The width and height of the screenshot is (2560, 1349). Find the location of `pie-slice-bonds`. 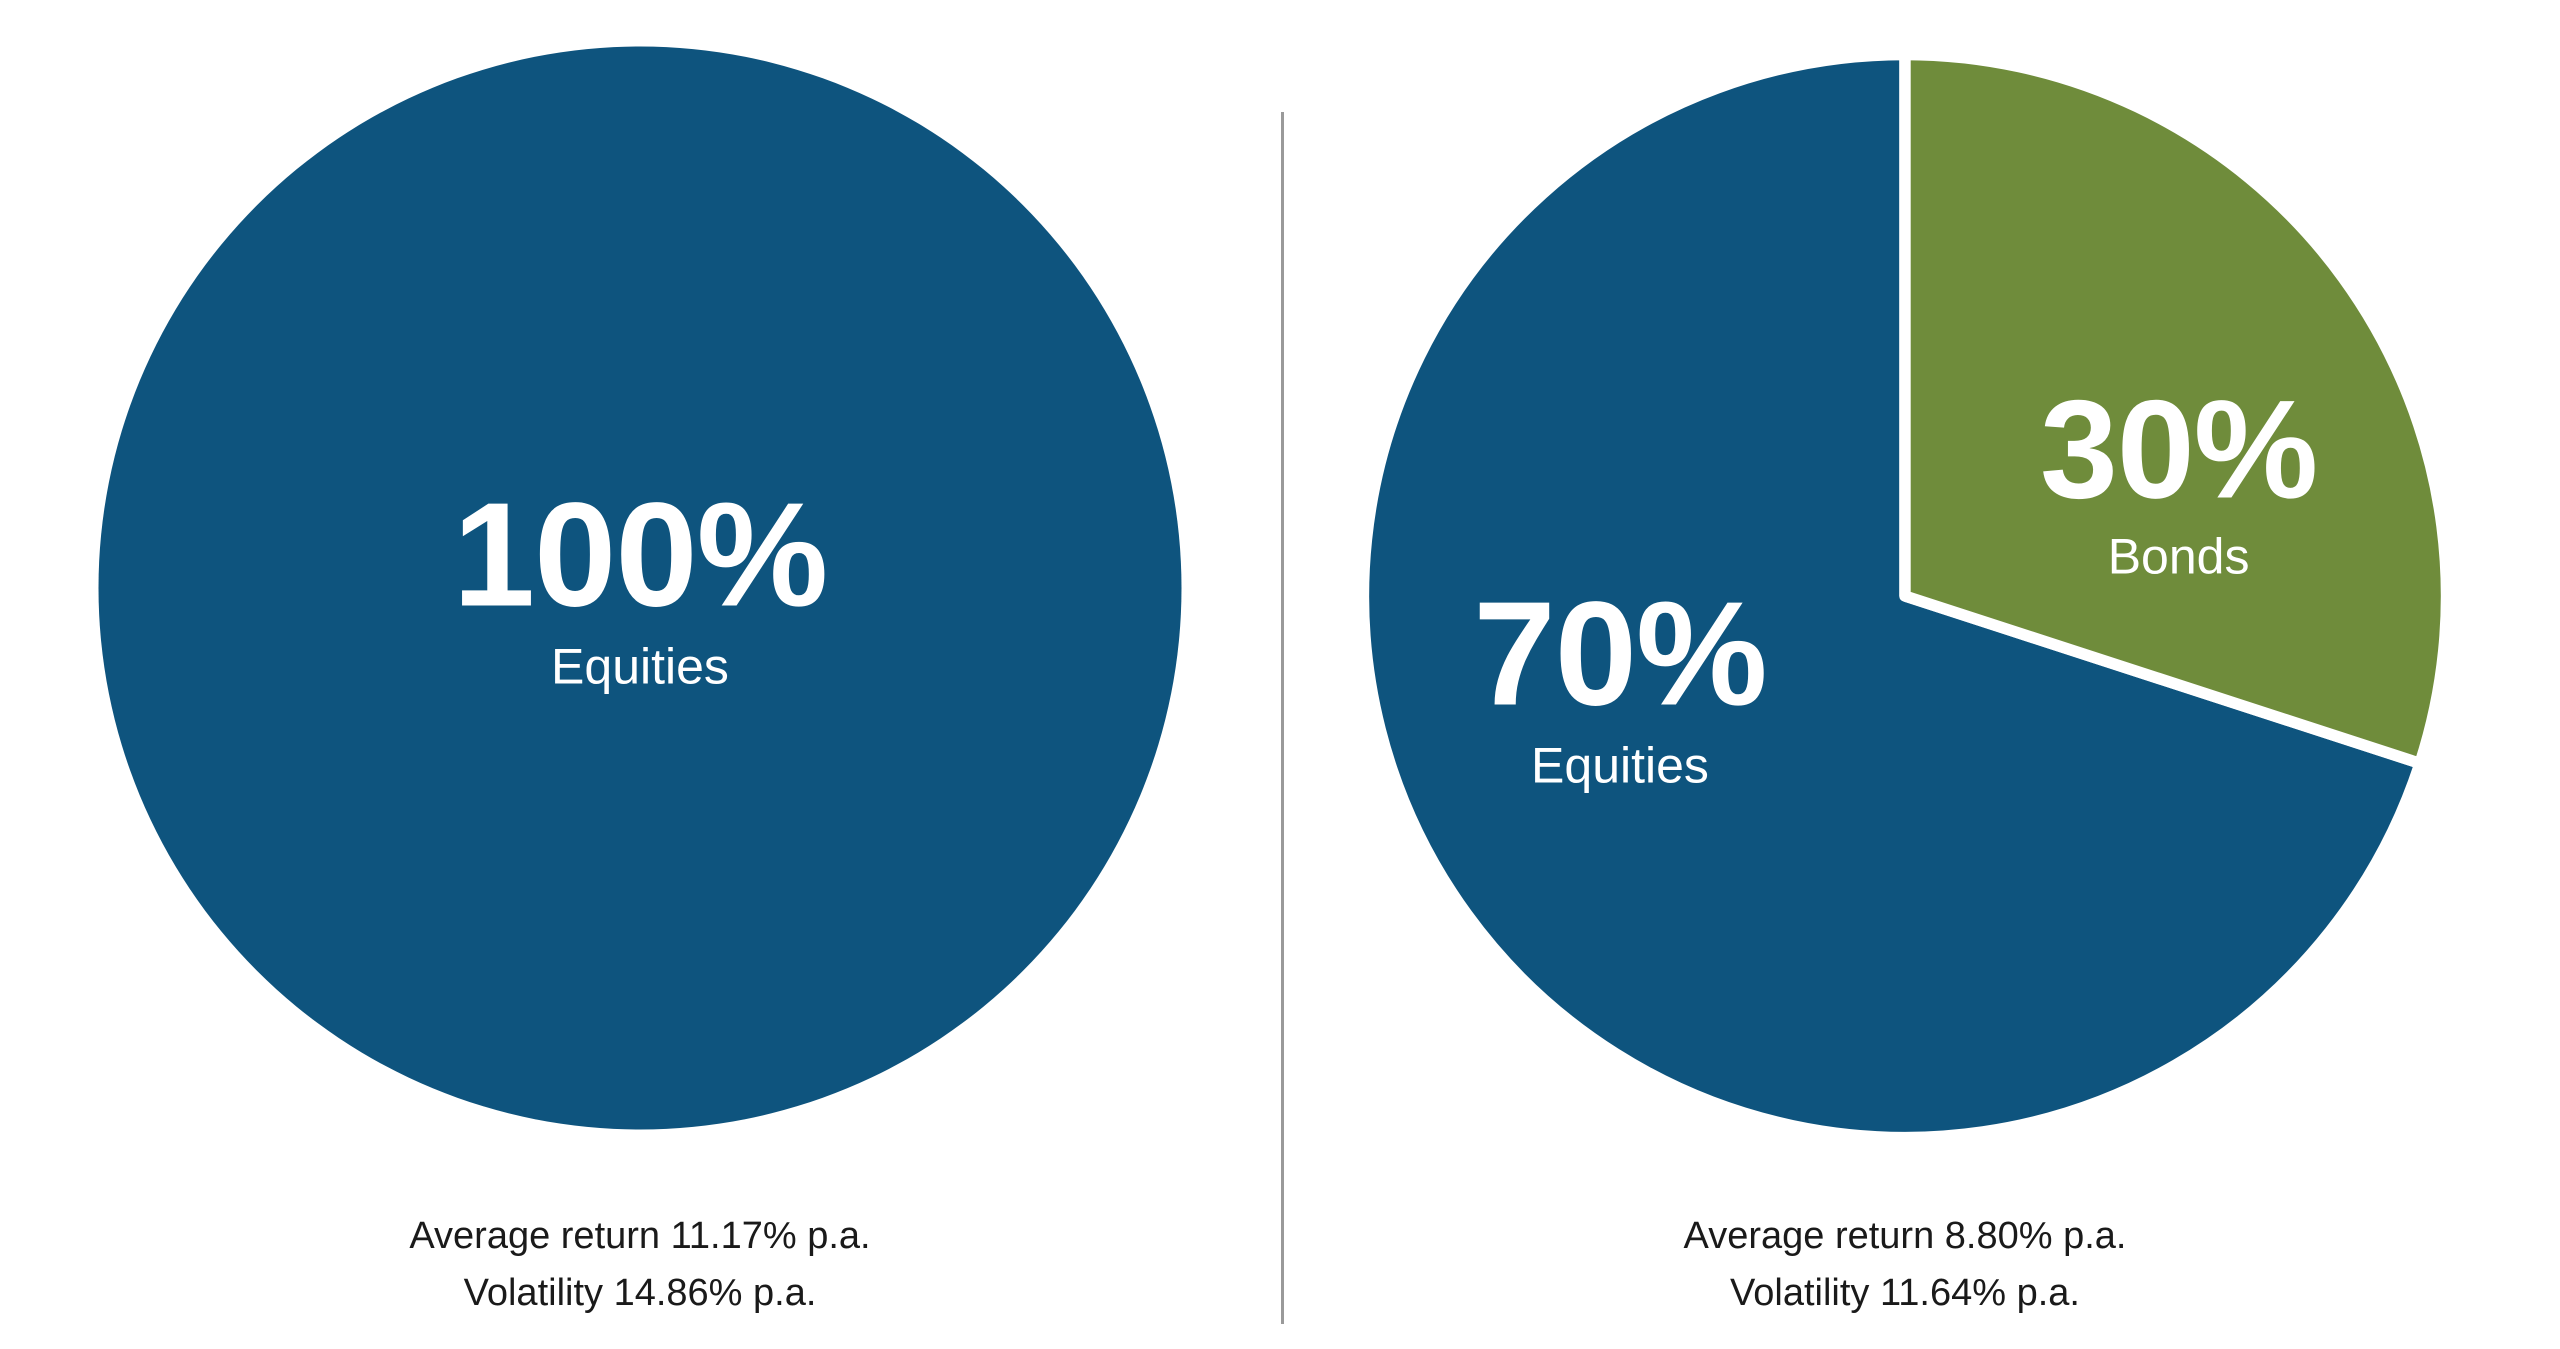

pie-slice-bonds is located at coordinates (2176, 409).